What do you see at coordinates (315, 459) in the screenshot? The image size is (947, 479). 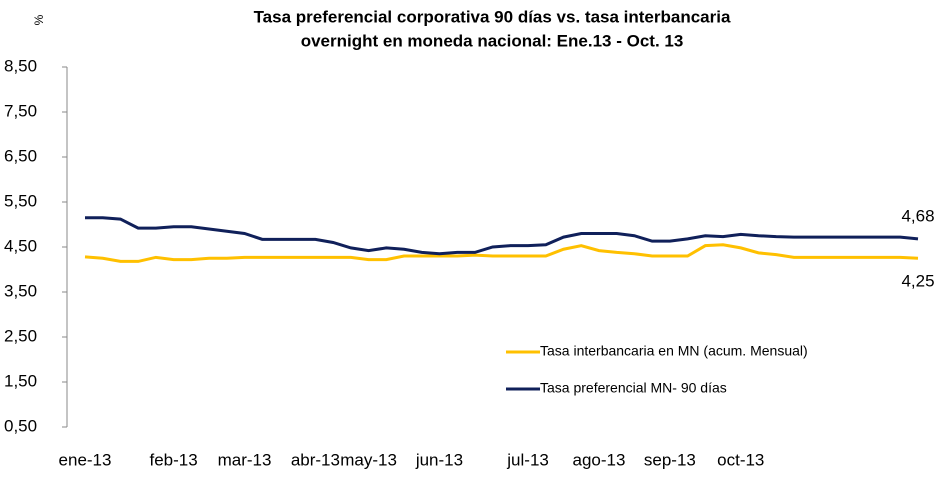 I see `x-tick-label: abr-13` at bounding box center [315, 459].